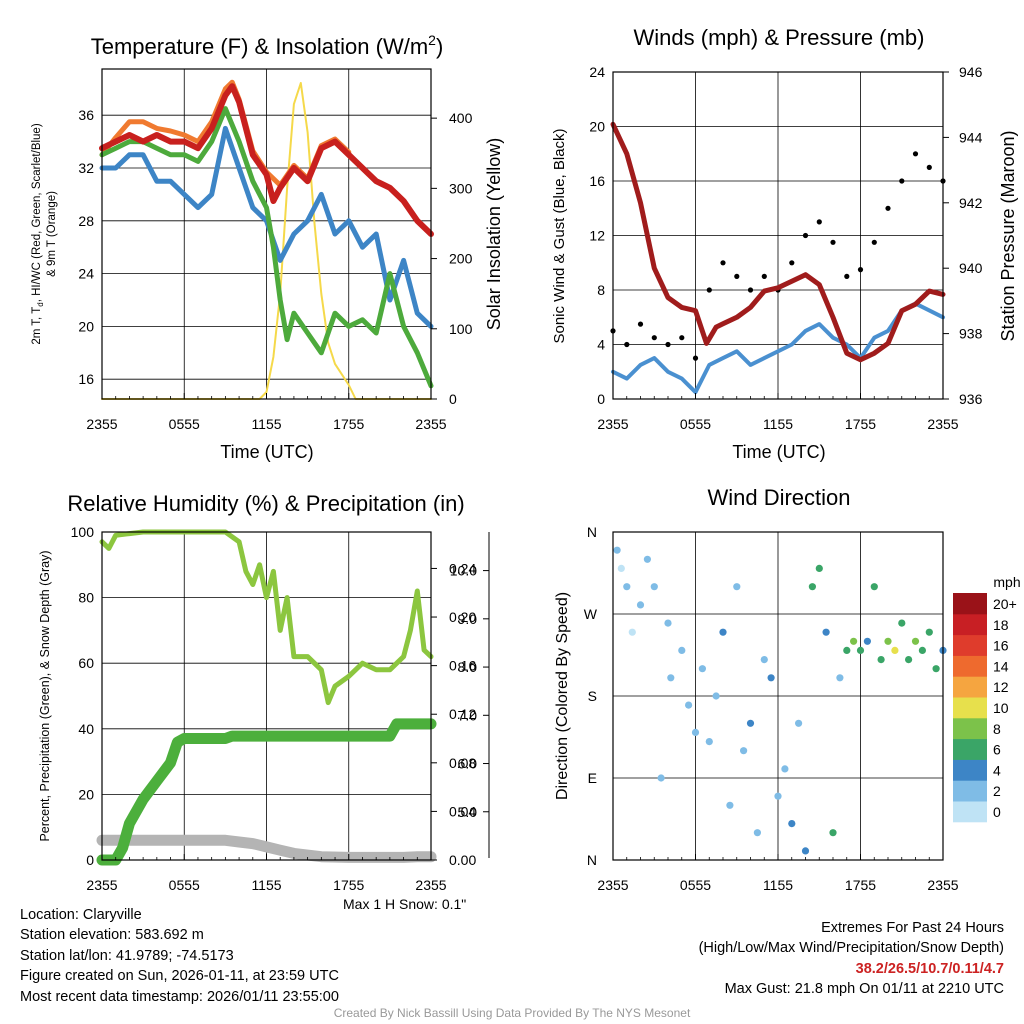 The width and height of the screenshot is (1024, 1024). Describe the element at coordinates (453, 399) in the screenshot. I see `temperature-y2tick-label: 0` at that location.